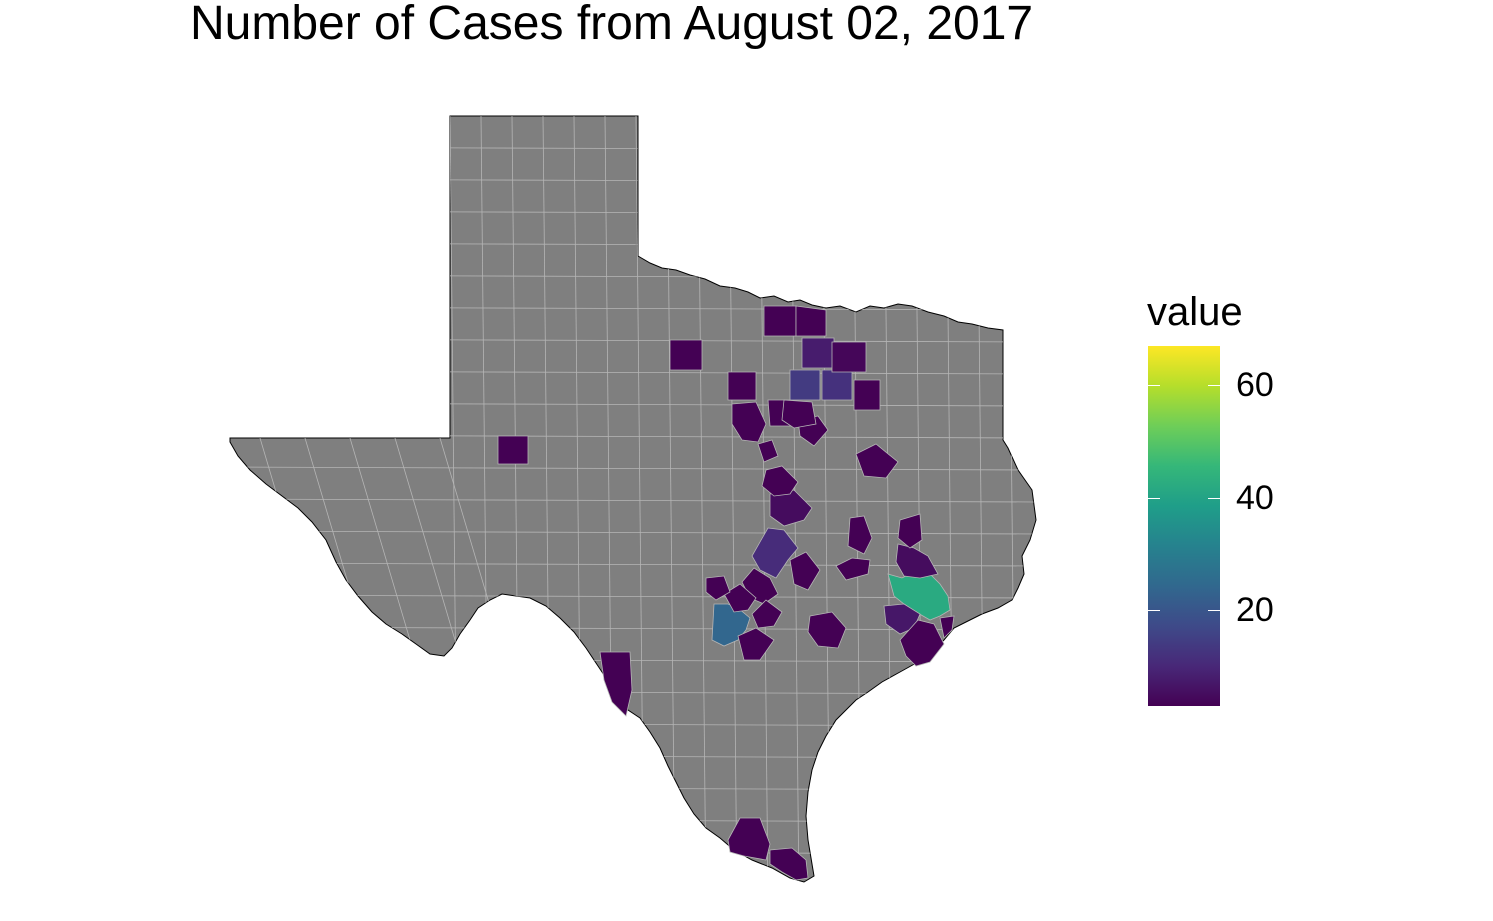 The height and width of the screenshot is (921, 1493). I want to click on county-bell, so click(780, 481).